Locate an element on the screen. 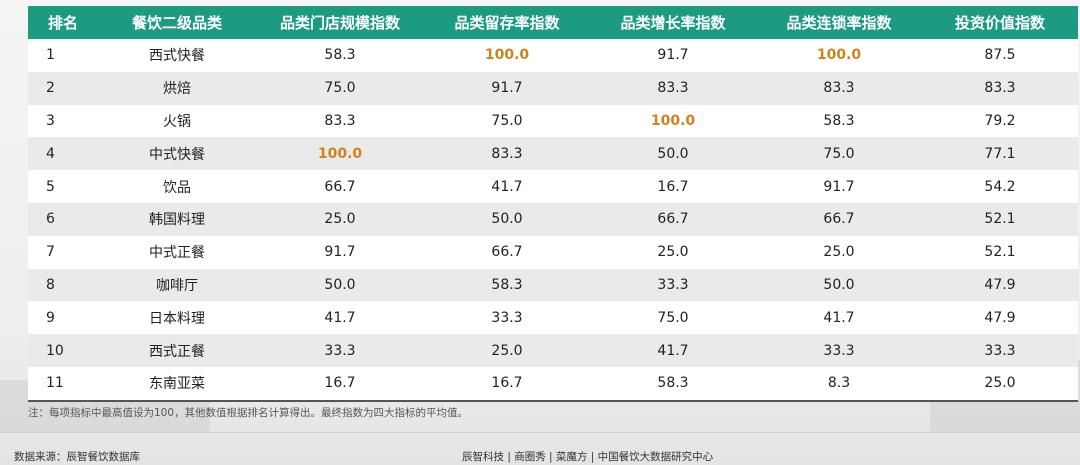 This screenshot has height=465, width=1080. category-cell: 火锅 is located at coordinates (177, 121).